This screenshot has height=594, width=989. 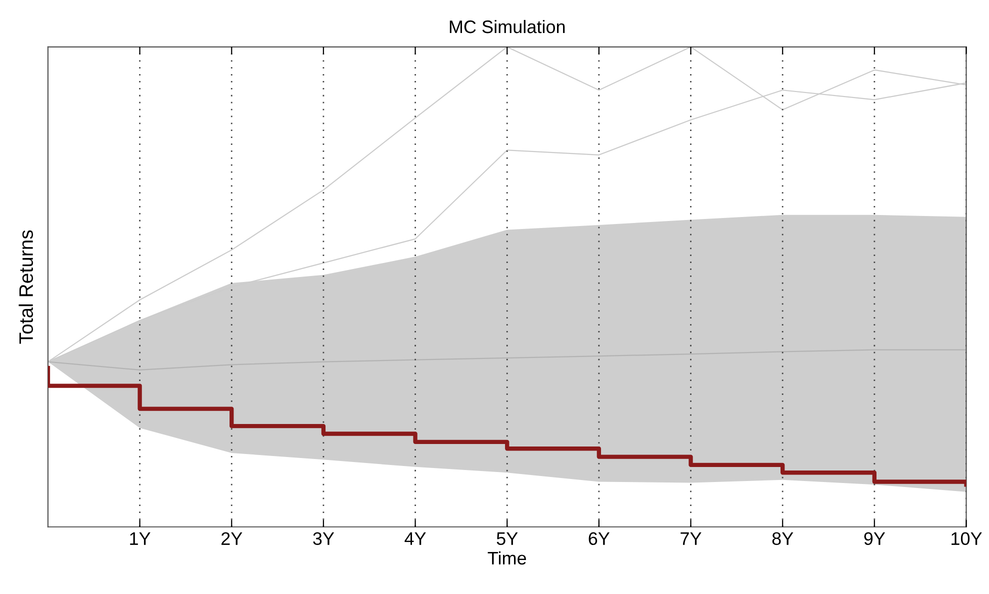 What do you see at coordinates (140, 538) in the screenshot?
I see `x-tick-label: 1Y` at bounding box center [140, 538].